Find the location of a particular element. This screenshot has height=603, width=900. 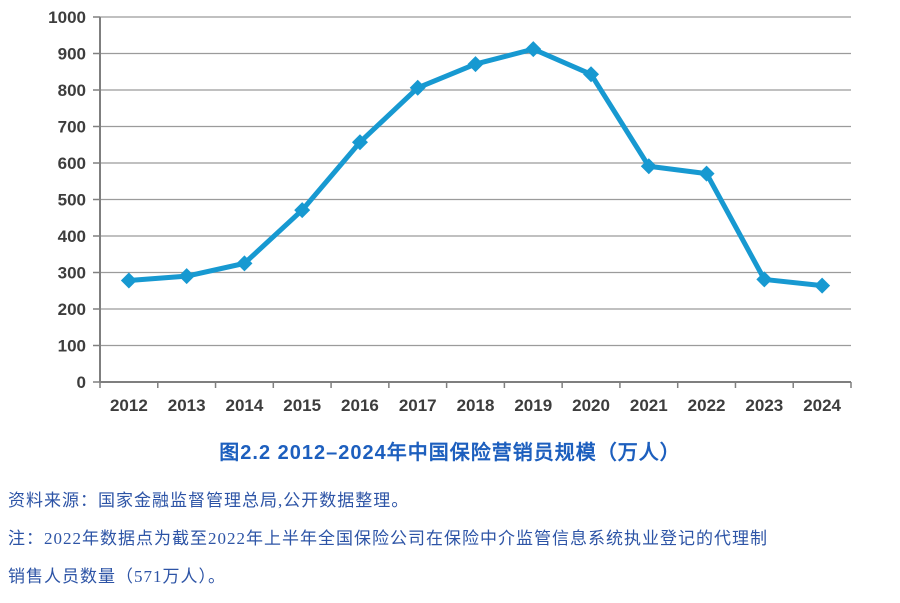

y-axis-label: 100 is located at coordinates (72, 346).